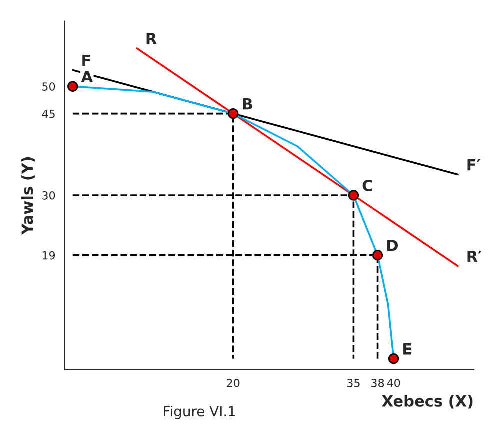 The width and height of the screenshot is (499, 425). What do you see at coordinates (28, 196) in the screenshot?
I see `y-axis-title: Yawls (Y)` at bounding box center [28, 196].